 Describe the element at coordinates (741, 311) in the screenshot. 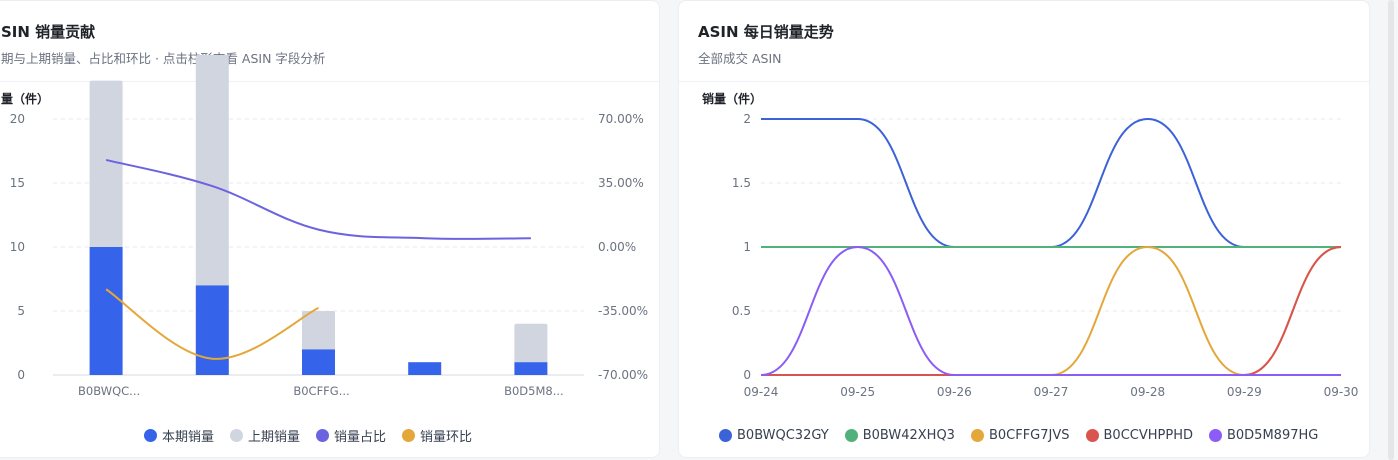

I see `y-tick-label: 0.5` at that location.